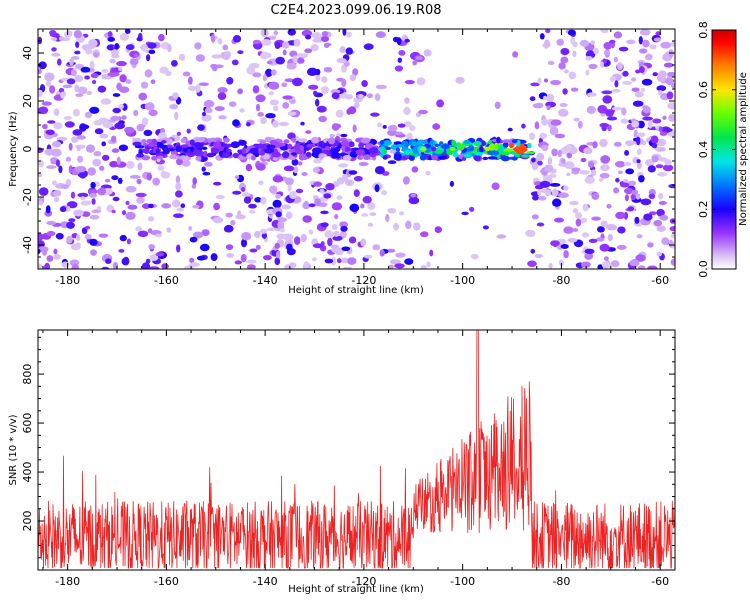 The width and height of the screenshot is (750, 600). I want to click on spectrogram-y-tick-label: 20, so click(27, 101).